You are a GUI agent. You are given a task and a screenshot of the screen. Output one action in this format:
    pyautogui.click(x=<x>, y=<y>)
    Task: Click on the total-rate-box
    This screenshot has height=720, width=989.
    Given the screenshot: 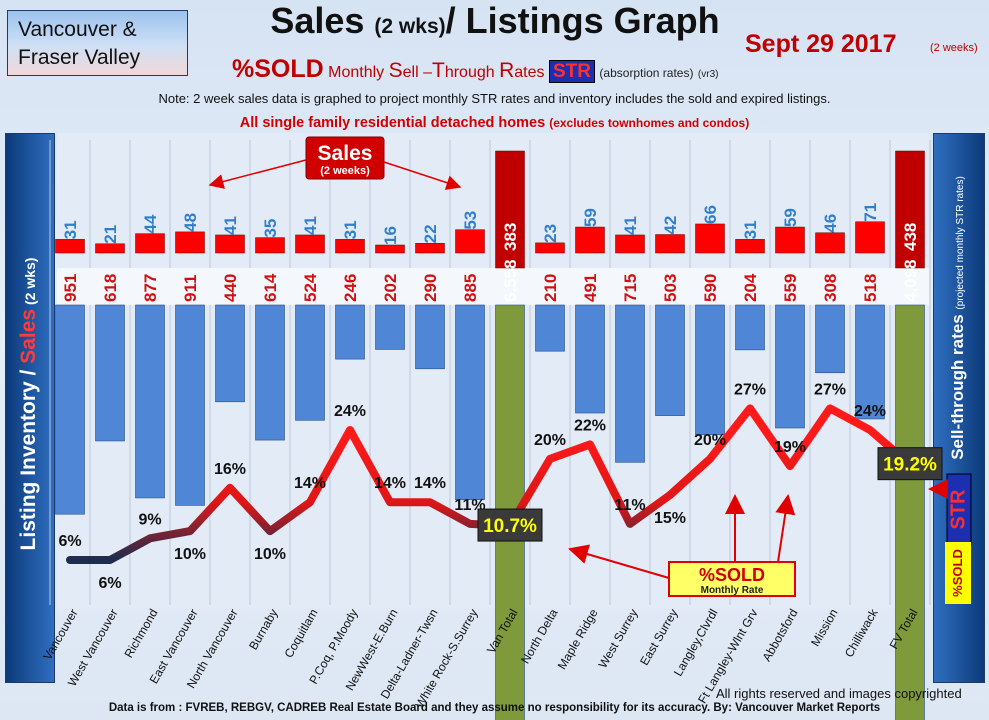 What is the action you would take?
    pyautogui.click(x=910, y=464)
    